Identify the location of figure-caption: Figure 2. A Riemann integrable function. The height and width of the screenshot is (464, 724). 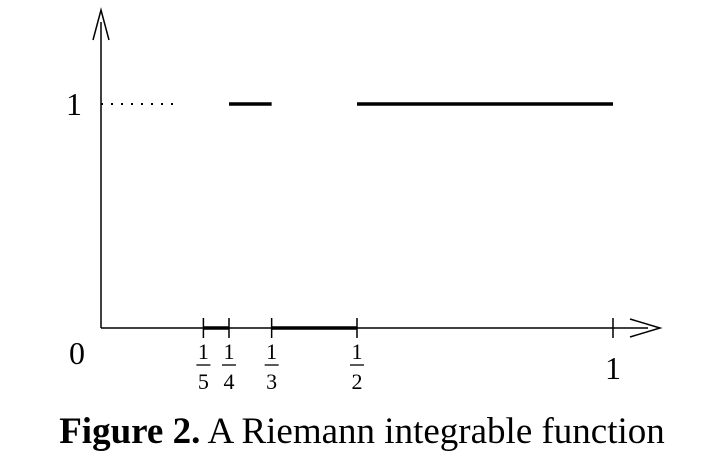
(362, 432).